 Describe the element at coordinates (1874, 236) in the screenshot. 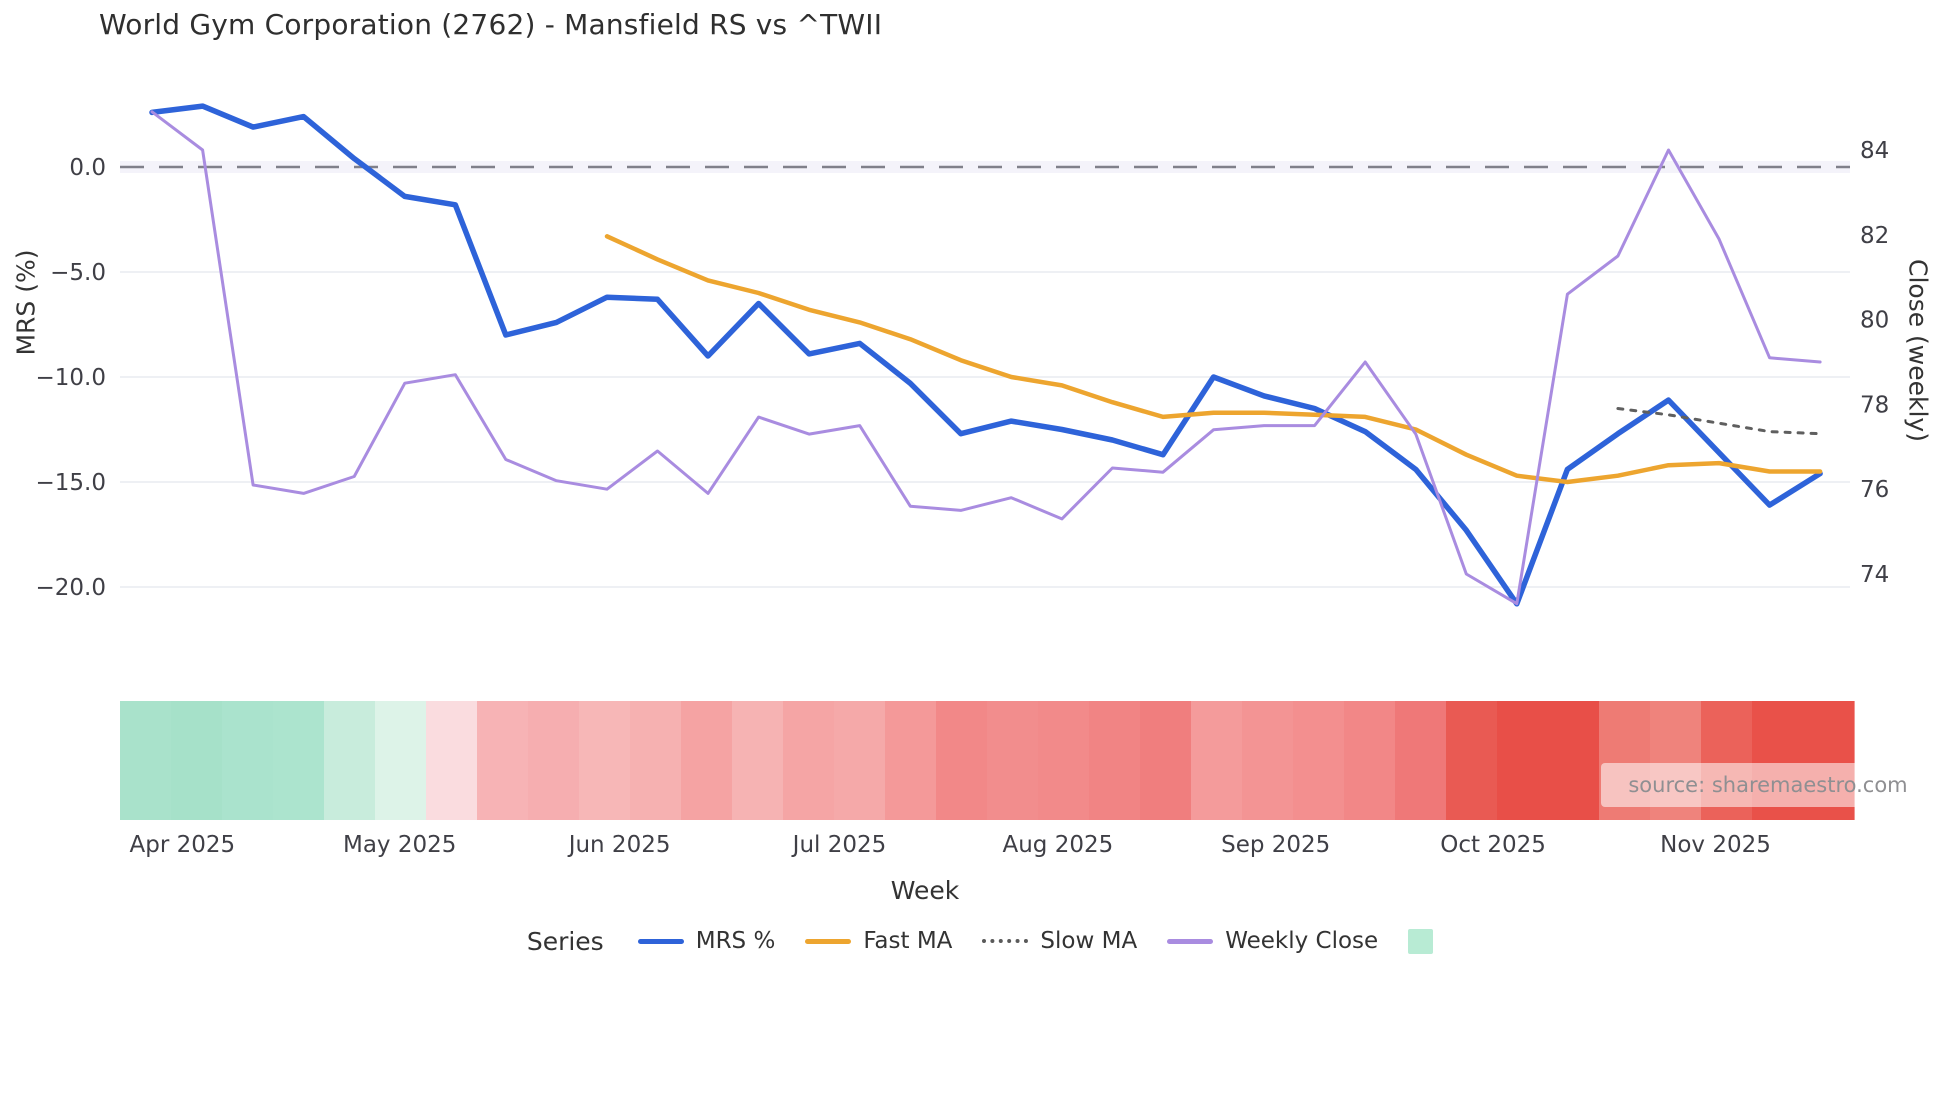

I see `right-axis-tick-label: 82` at that location.